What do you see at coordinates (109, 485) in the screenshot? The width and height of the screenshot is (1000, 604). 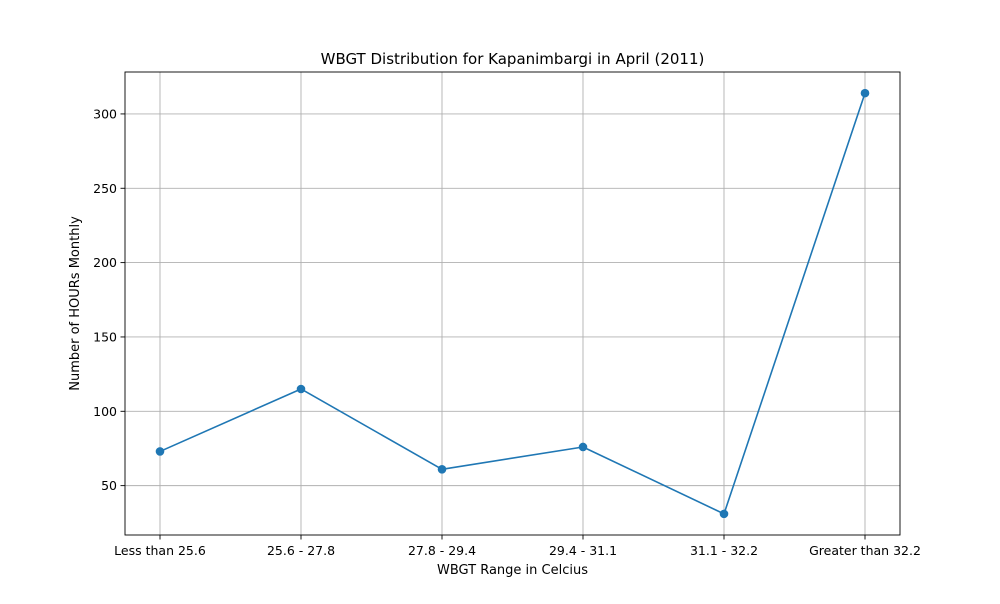 I see `y-tick-label: 50` at bounding box center [109, 485].